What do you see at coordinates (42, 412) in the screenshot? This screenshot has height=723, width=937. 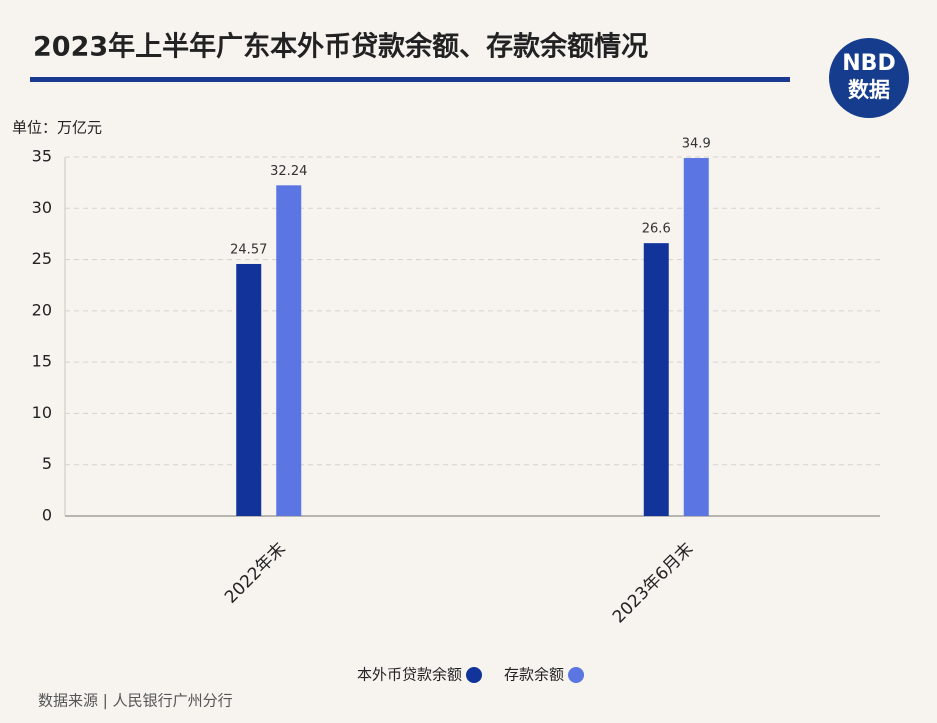 I see `y-tick-label: 10` at bounding box center [42, 412].